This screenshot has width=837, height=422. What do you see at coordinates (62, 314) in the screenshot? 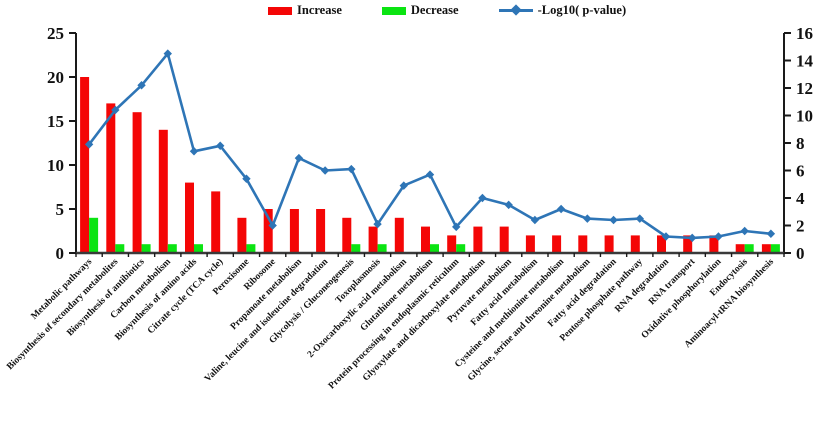
I see `category-label: Biosynthesis of secondary metabolites` at bounding box center [62, 314].